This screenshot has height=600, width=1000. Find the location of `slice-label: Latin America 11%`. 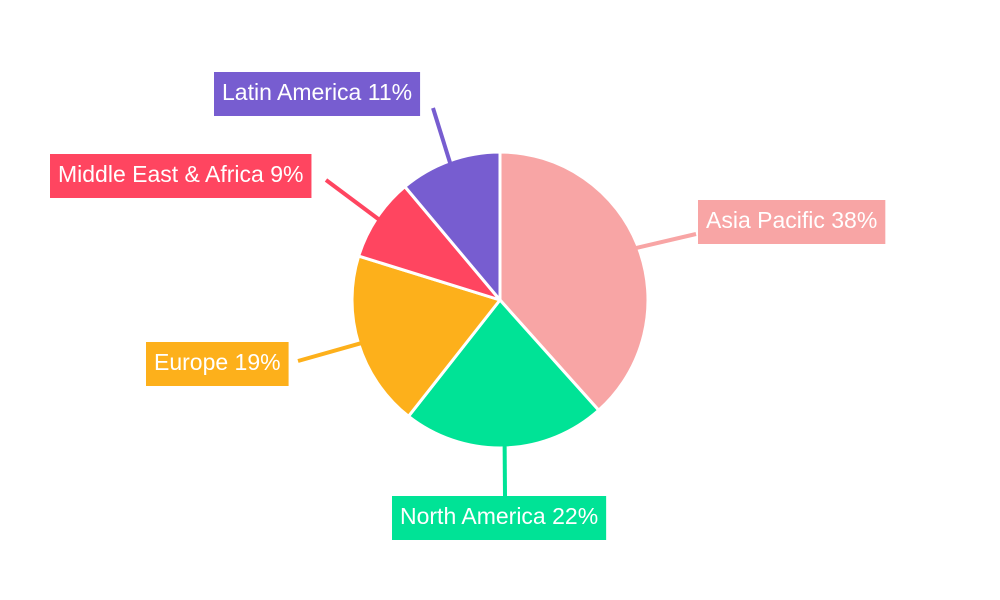

slice-label: Latin America 11% is located at coordinates (317, 94).